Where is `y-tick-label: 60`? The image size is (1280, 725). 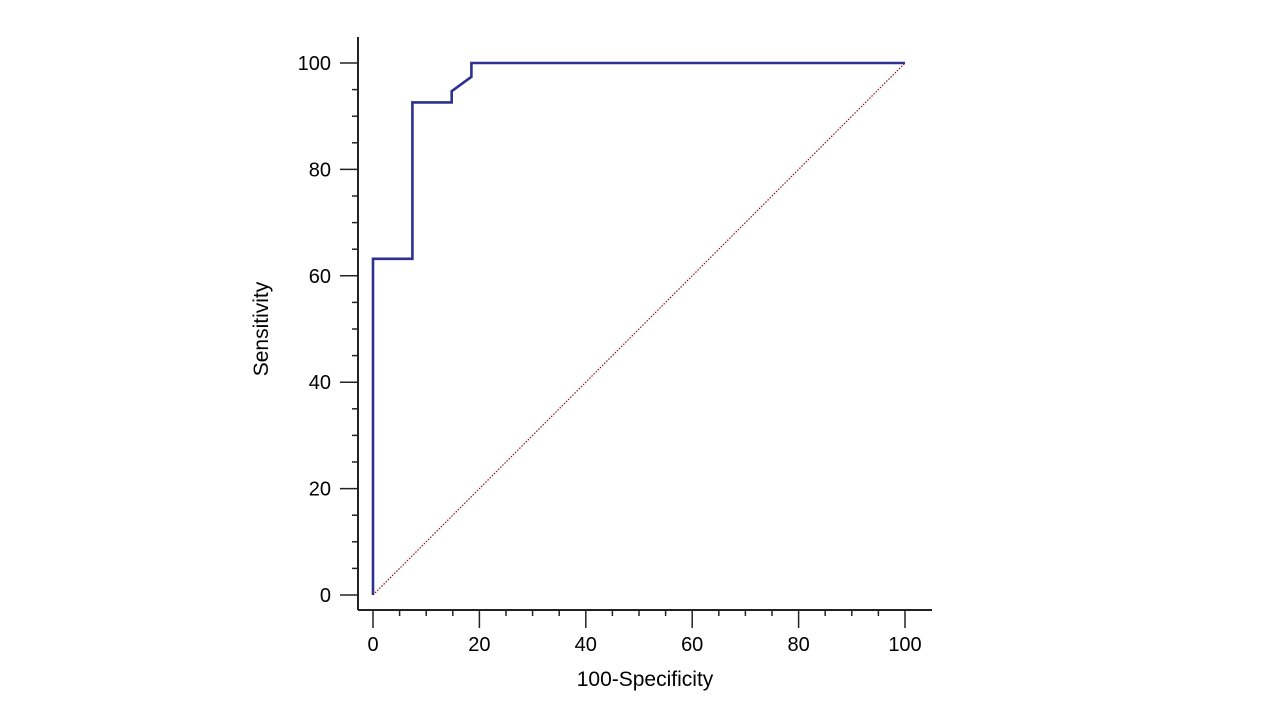
y-tick-label: 60 is located at coordinates (320, 277).